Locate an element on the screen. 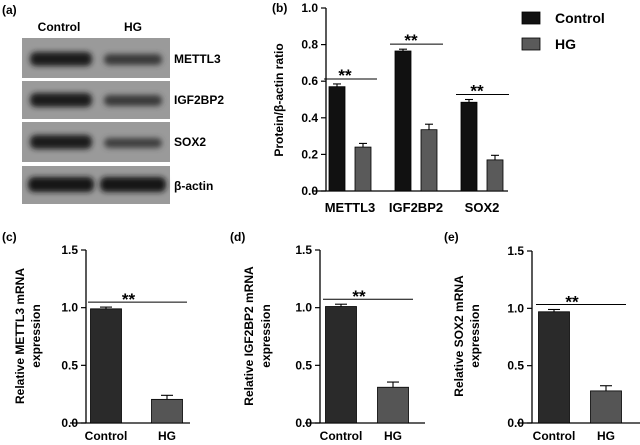  y-tick-label: 0.8 is located at coordinates (309, 45).